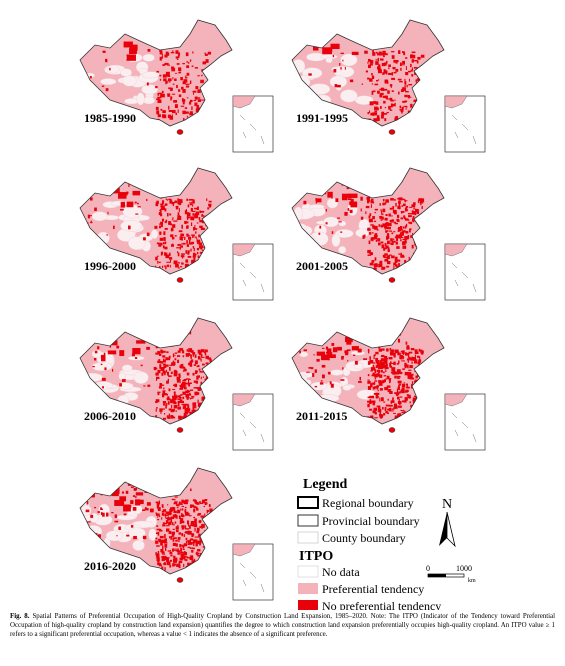  Describe the element at coordinates (388, 384) in the screenshot. I see `map-panel: 2011-2015` at that location.